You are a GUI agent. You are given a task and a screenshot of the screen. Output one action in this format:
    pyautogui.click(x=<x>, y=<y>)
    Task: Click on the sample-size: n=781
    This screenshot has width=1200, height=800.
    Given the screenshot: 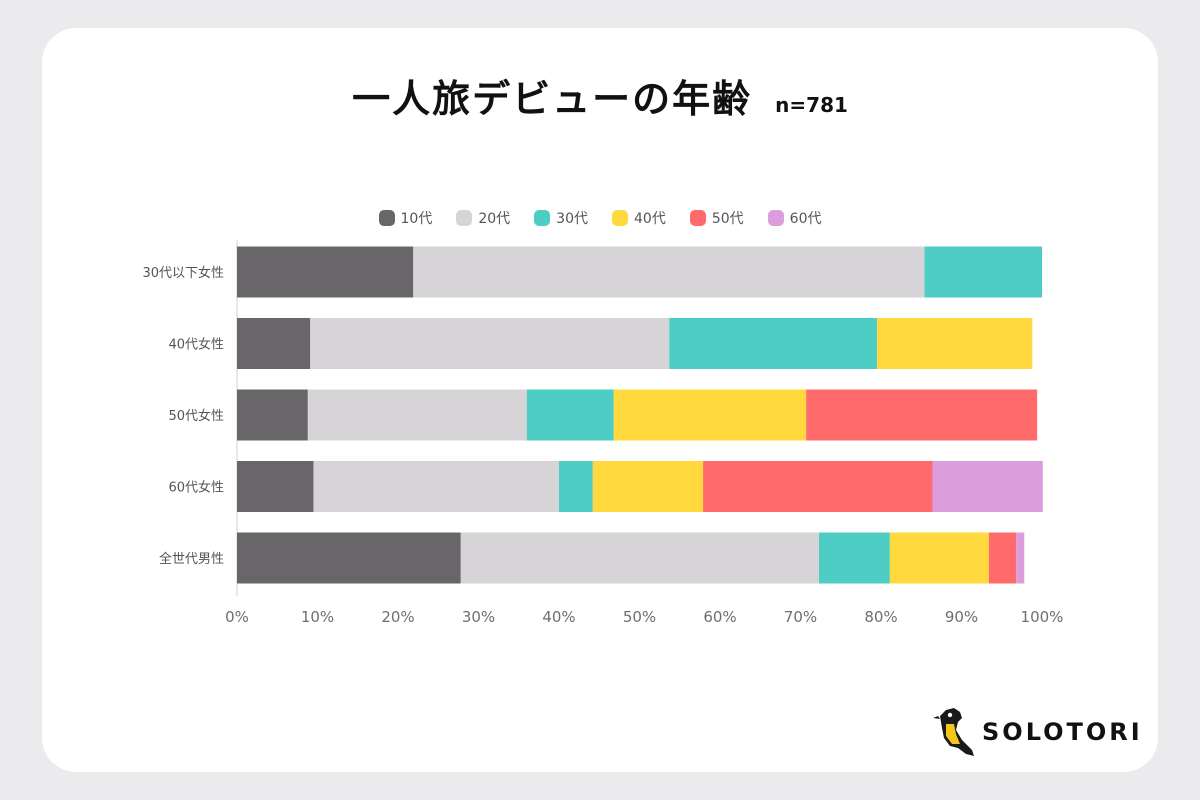 What is the action you would take?
    pyautogui.click(x=811, y=105)
    